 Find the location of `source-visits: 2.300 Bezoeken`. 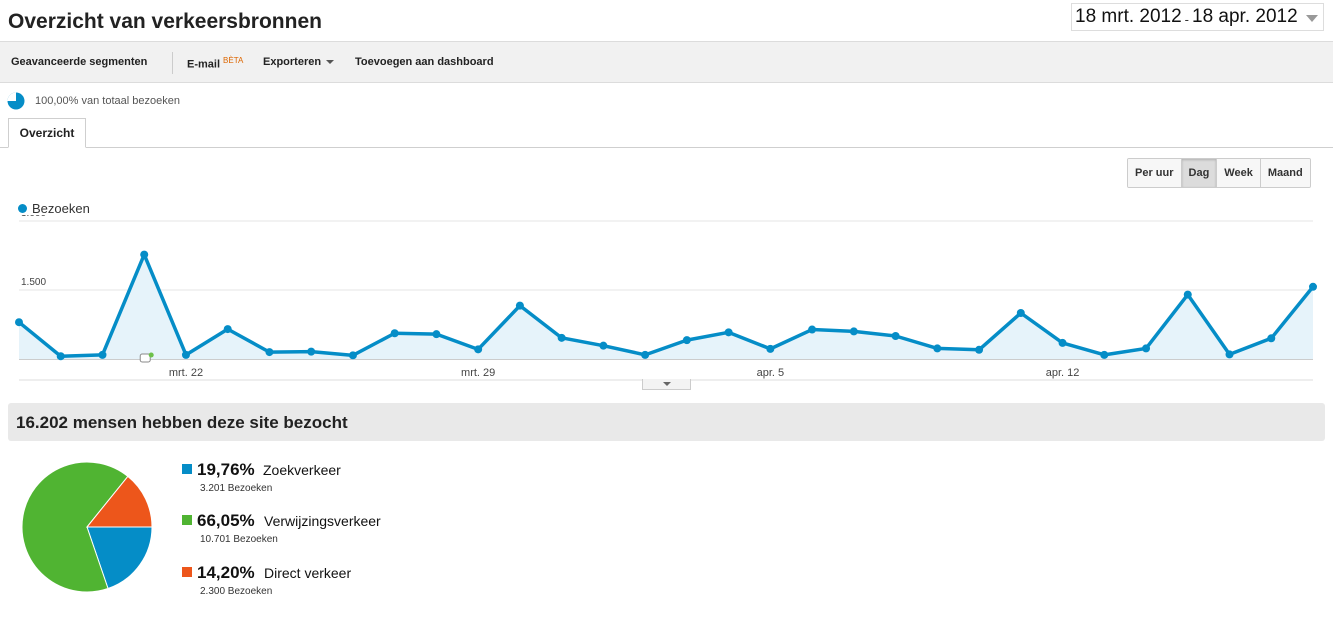

source-visits: 2.300 Bezoeken is located at coordinates (236, 591).